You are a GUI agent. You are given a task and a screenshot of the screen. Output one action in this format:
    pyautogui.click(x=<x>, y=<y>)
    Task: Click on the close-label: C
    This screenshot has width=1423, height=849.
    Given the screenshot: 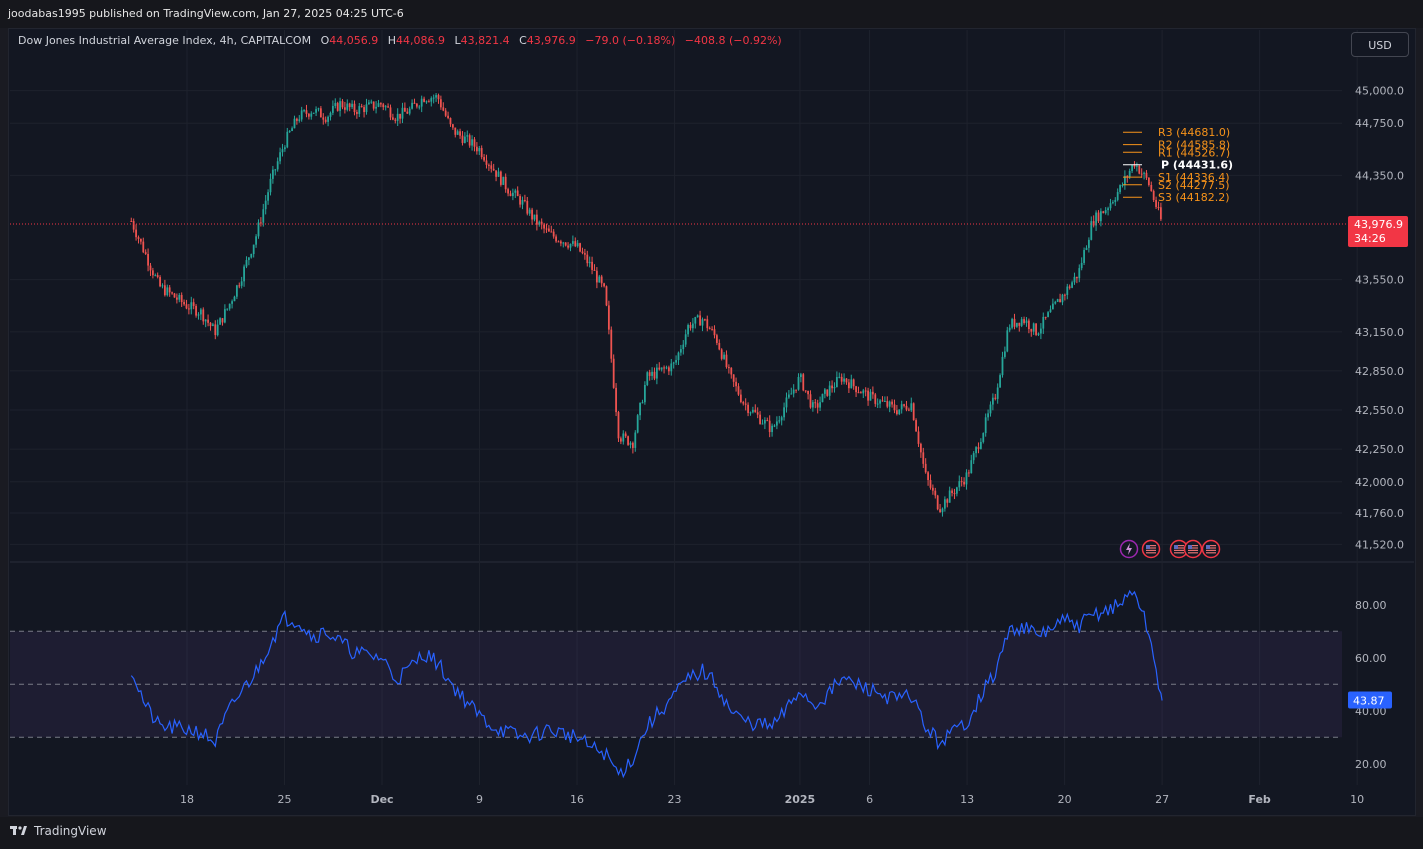 What is the action you would take?
    pyautogui.click(x=523, y=40)
    